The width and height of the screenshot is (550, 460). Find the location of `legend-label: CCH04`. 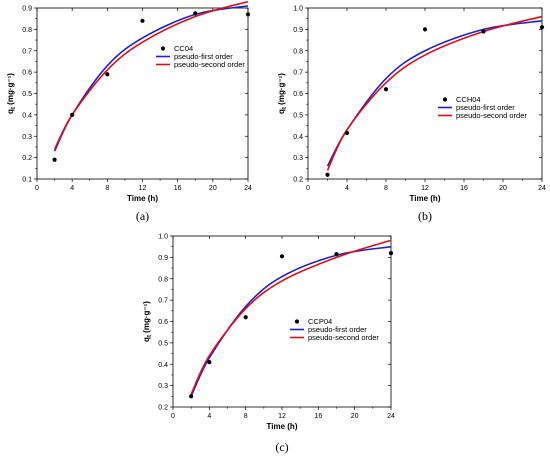

legend-label: CCH04 is located at coordinates (468, 99).